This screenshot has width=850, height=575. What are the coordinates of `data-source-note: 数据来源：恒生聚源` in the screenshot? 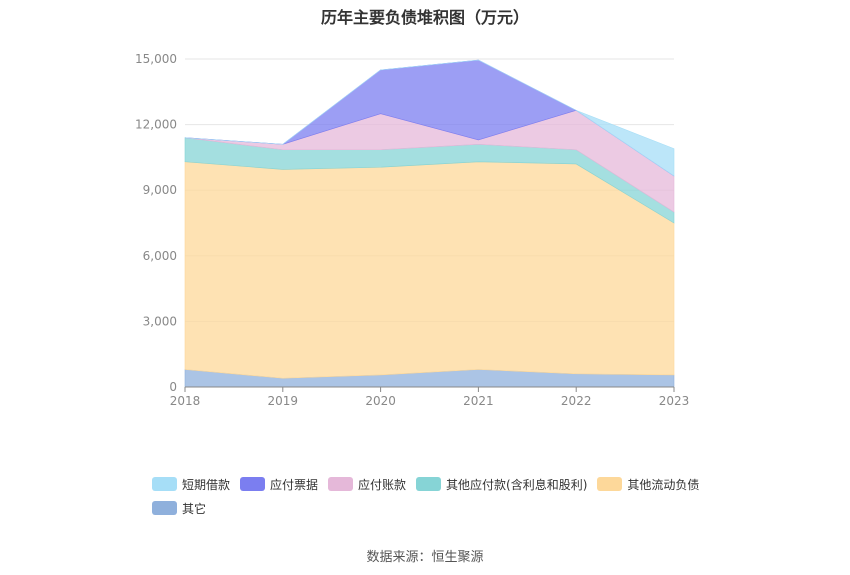 It's located at (425, 557).